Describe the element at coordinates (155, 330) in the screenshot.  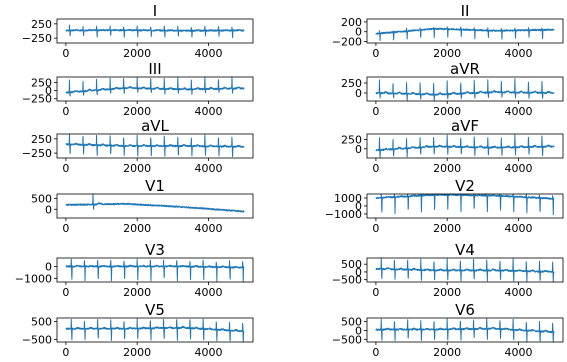
I see `ecg-trace-v5` at that location.